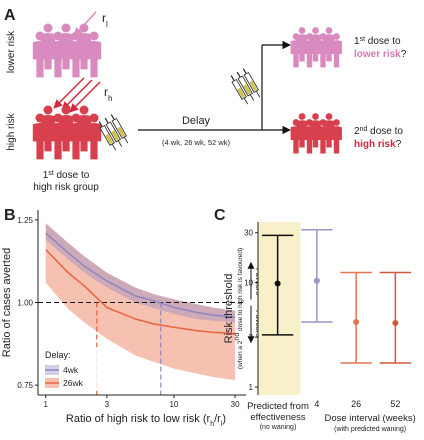 The height and width of the screenshot is (440, 424). What do you see at coordinates (25, 303) in the screenshot?
I see `y-tick-label: 1.00` at bounding box center [25, 303].